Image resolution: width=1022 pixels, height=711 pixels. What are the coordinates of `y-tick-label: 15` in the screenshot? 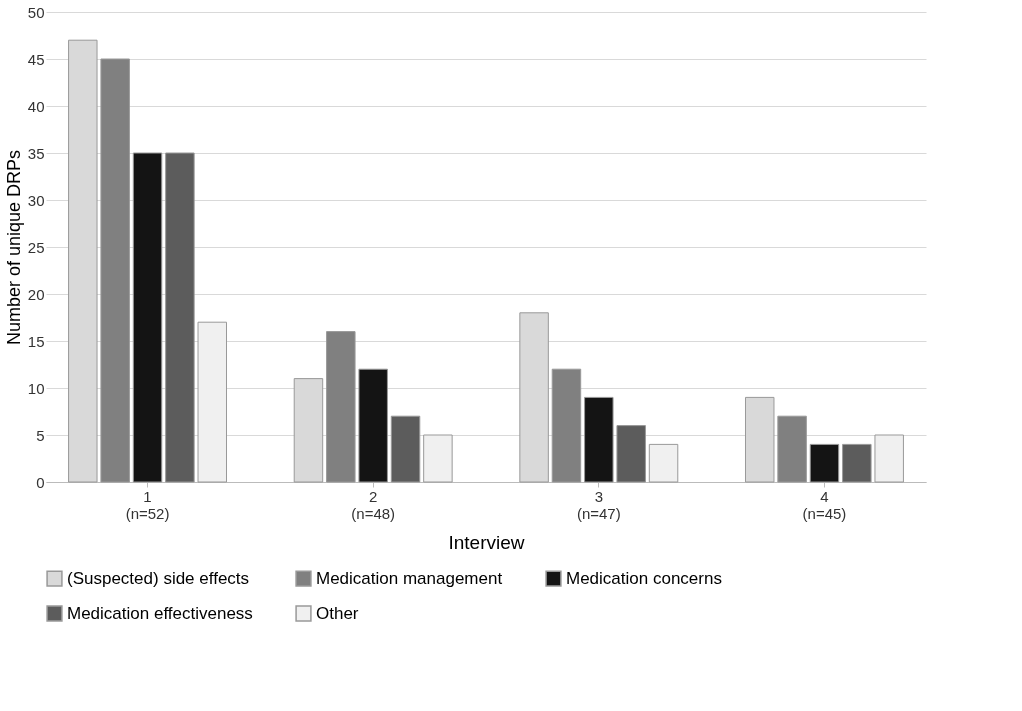 It's located at (36, 341).